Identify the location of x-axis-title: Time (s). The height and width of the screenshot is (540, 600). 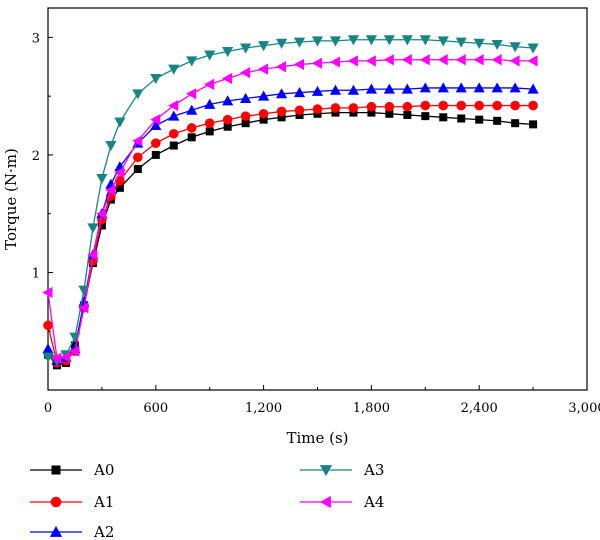
(317, 438).